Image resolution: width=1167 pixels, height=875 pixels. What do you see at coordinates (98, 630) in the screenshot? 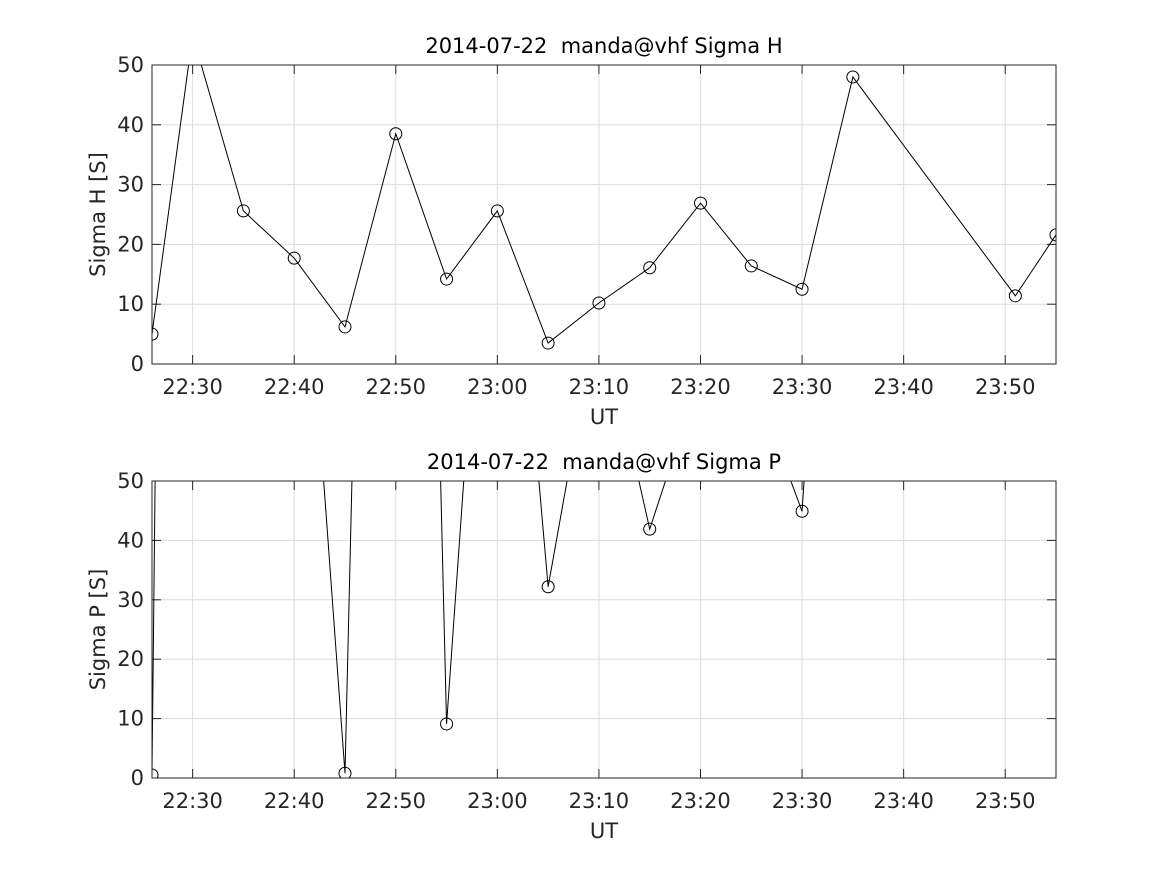
I see `y-axis-label: Sigma P [S]` at bounding box center [98, 630].